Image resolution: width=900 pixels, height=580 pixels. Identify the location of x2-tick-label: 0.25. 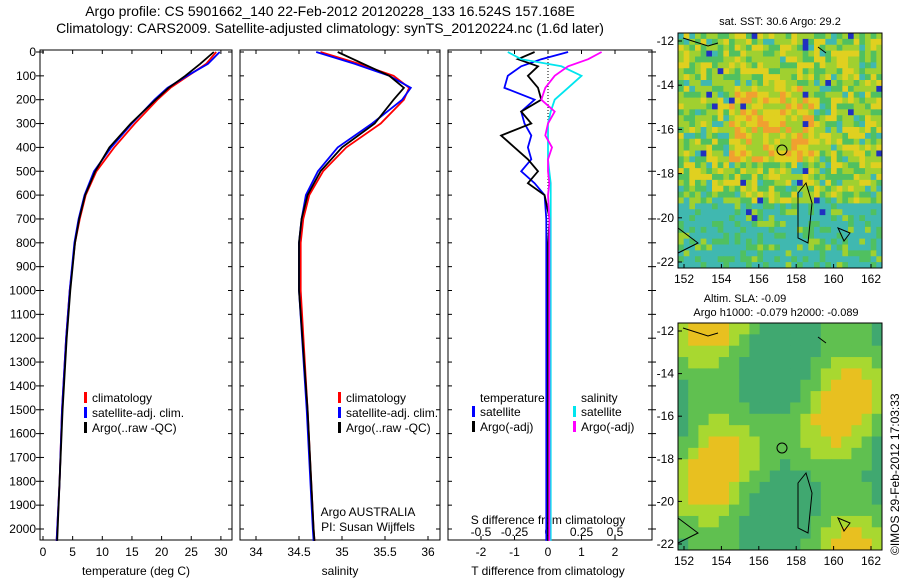
(582, 532).